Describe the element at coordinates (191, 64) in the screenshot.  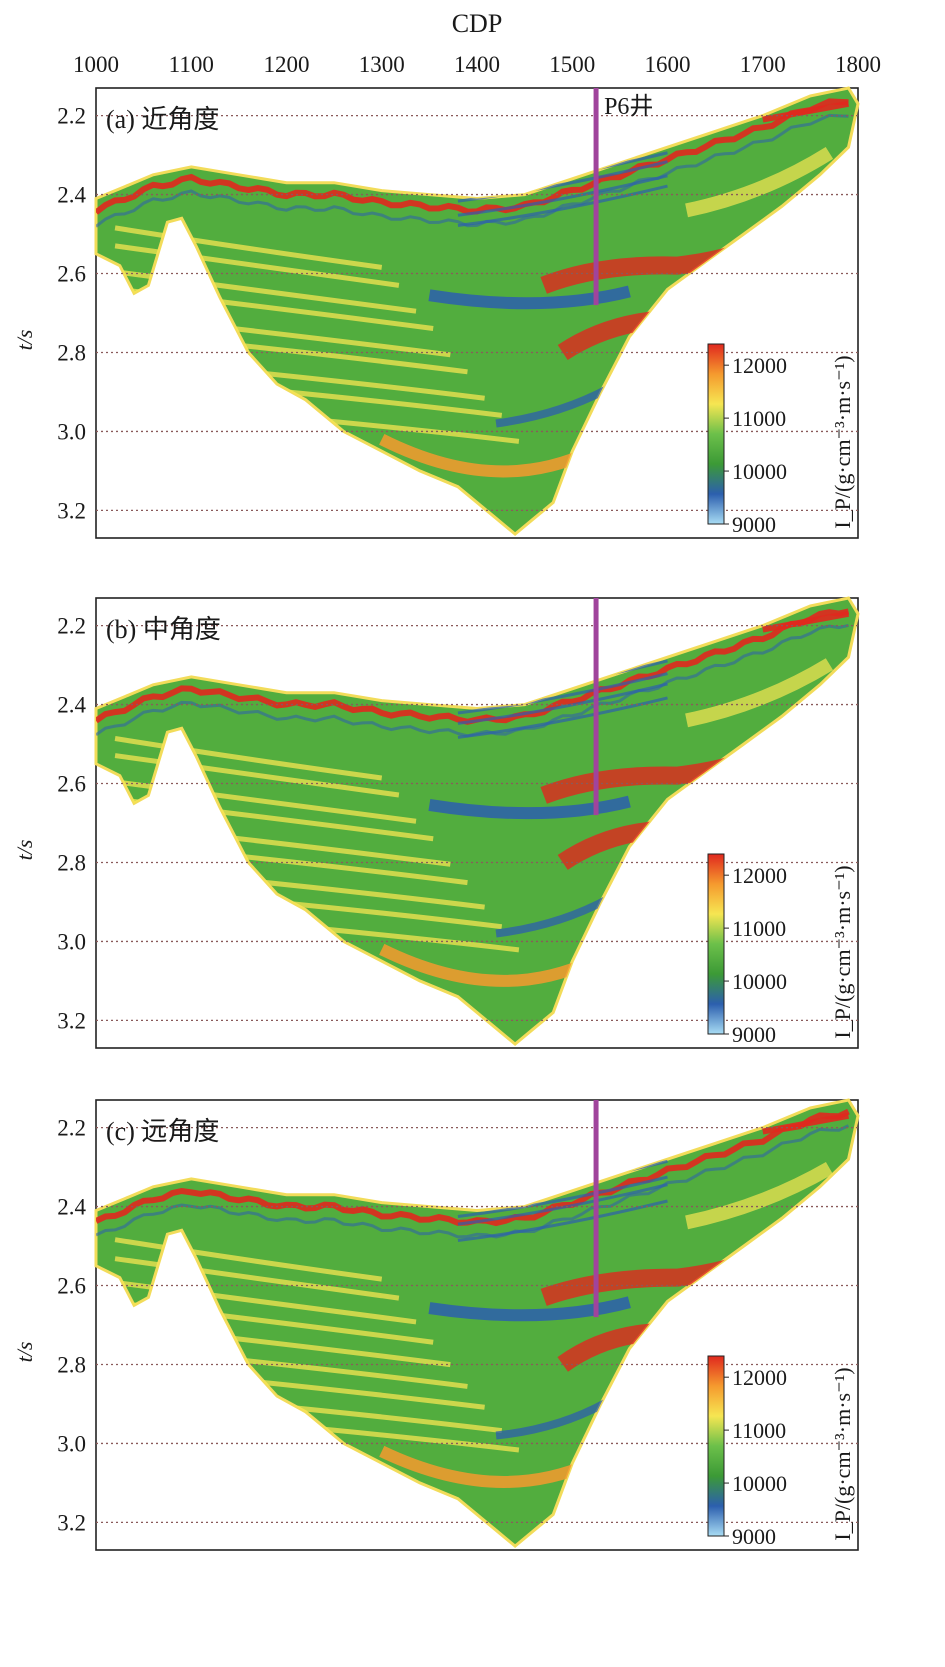
I see `x-tick-label: 1100` at that location.